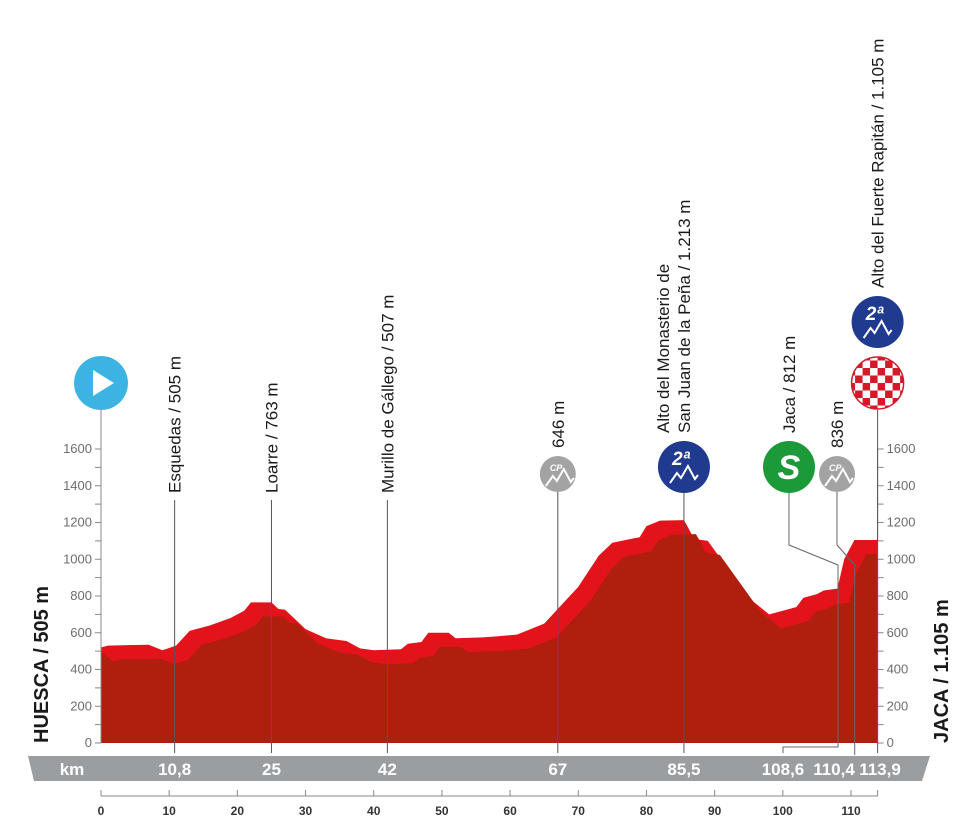 This screenshot has width=960, height=828. Describe the element at coordinates (683, 769) in the screenshot. I see `km-label: 85,5` at that location.